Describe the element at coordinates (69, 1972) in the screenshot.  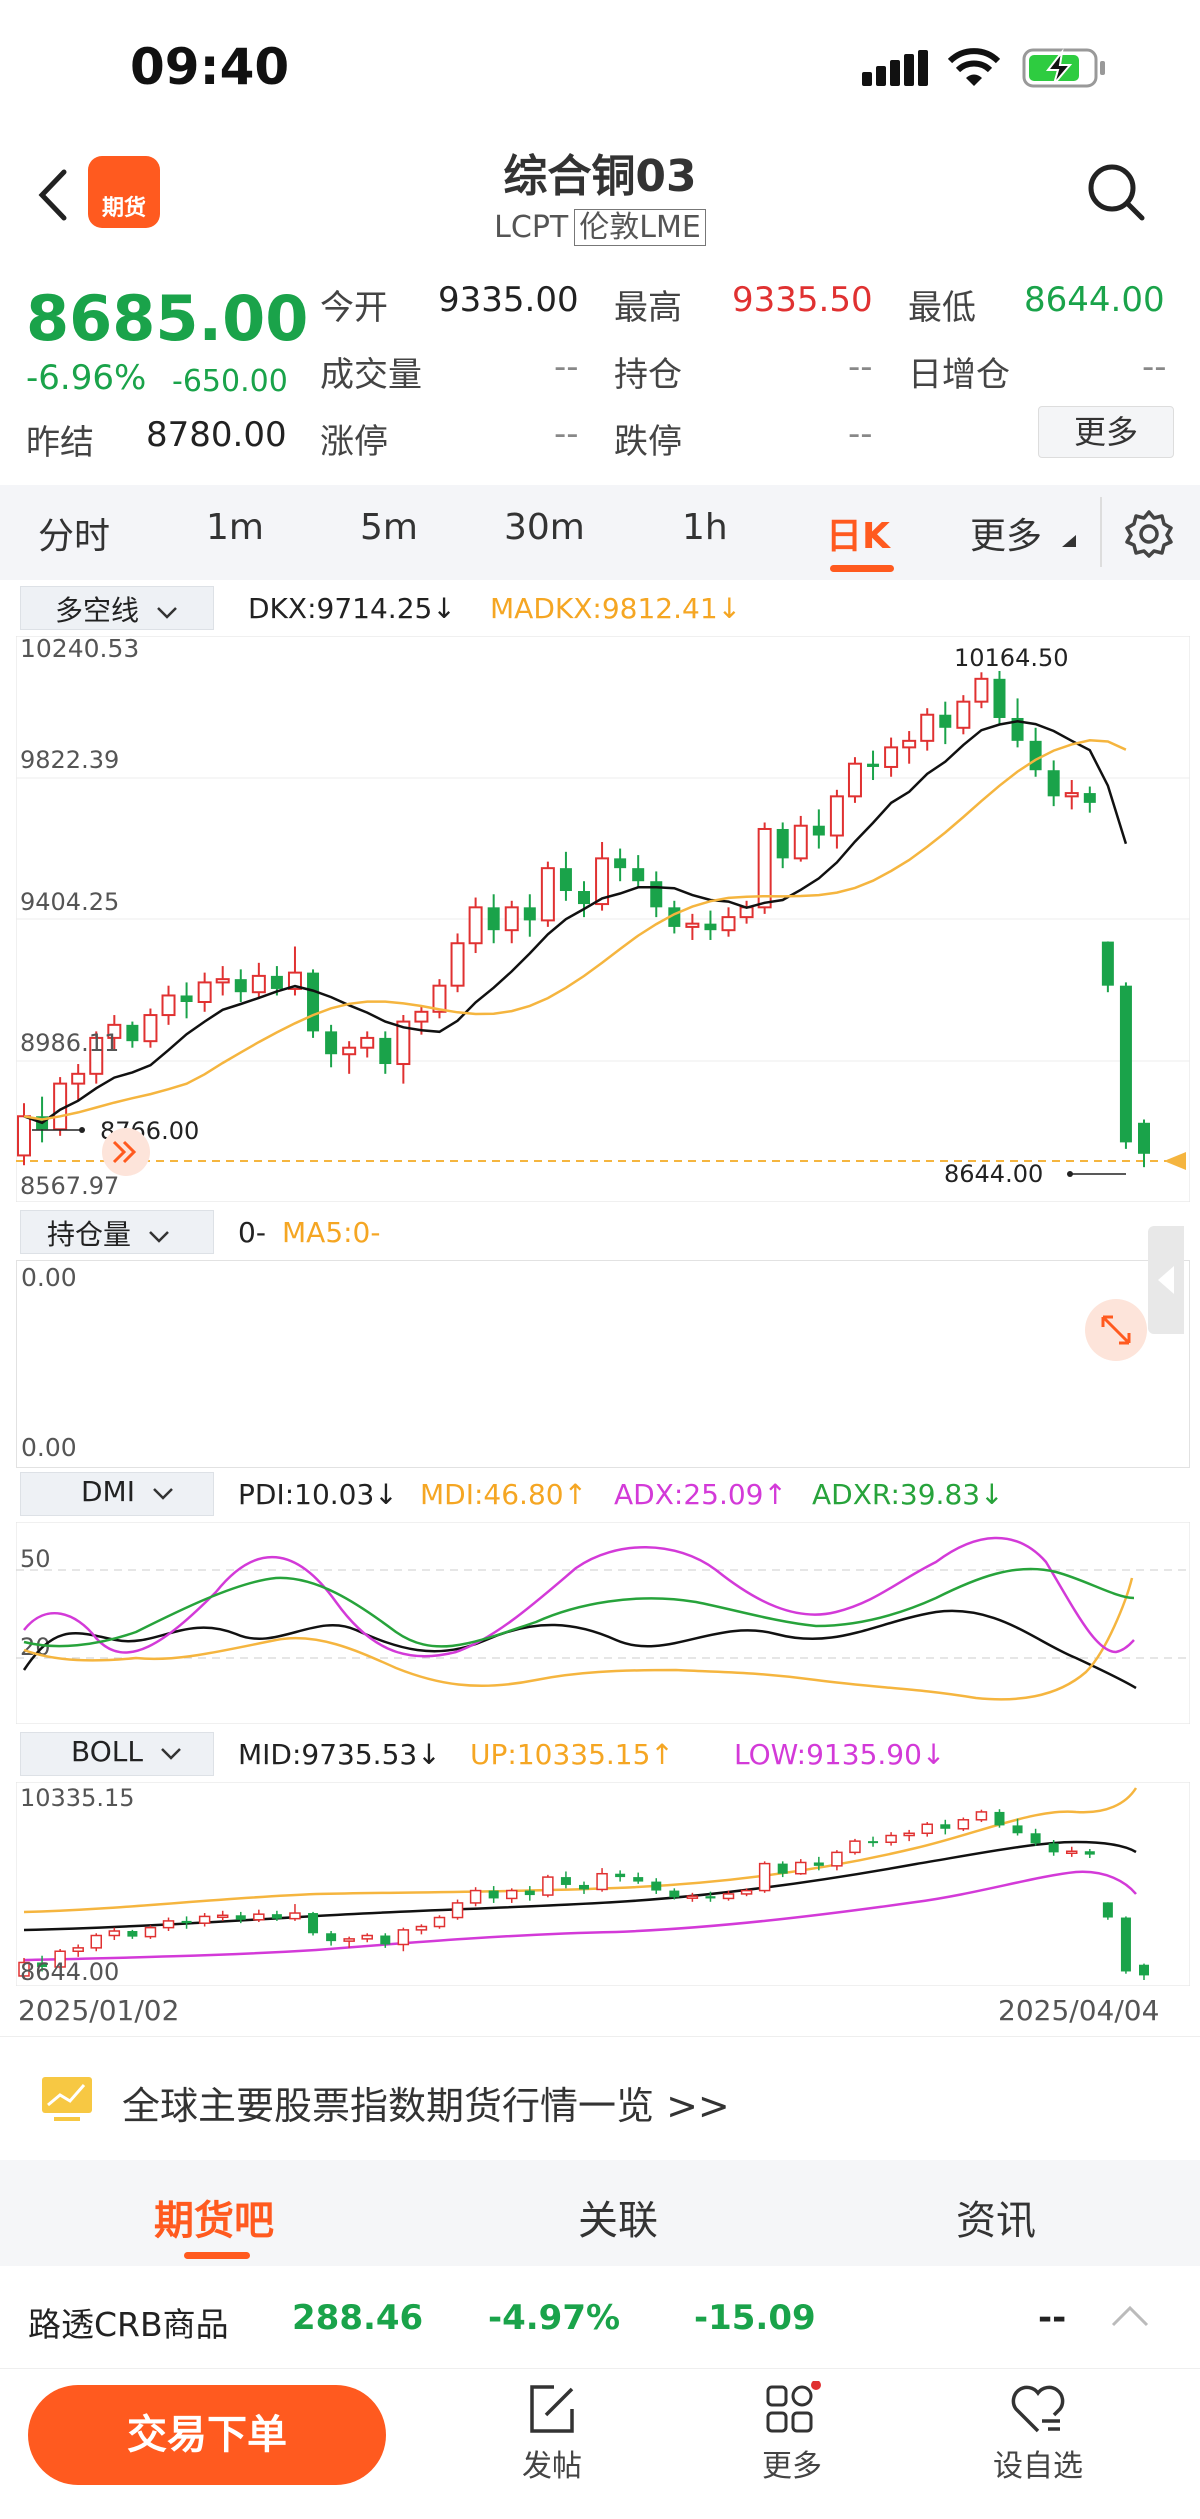
I see `boll-y-bottom: 8644.00` at that location.